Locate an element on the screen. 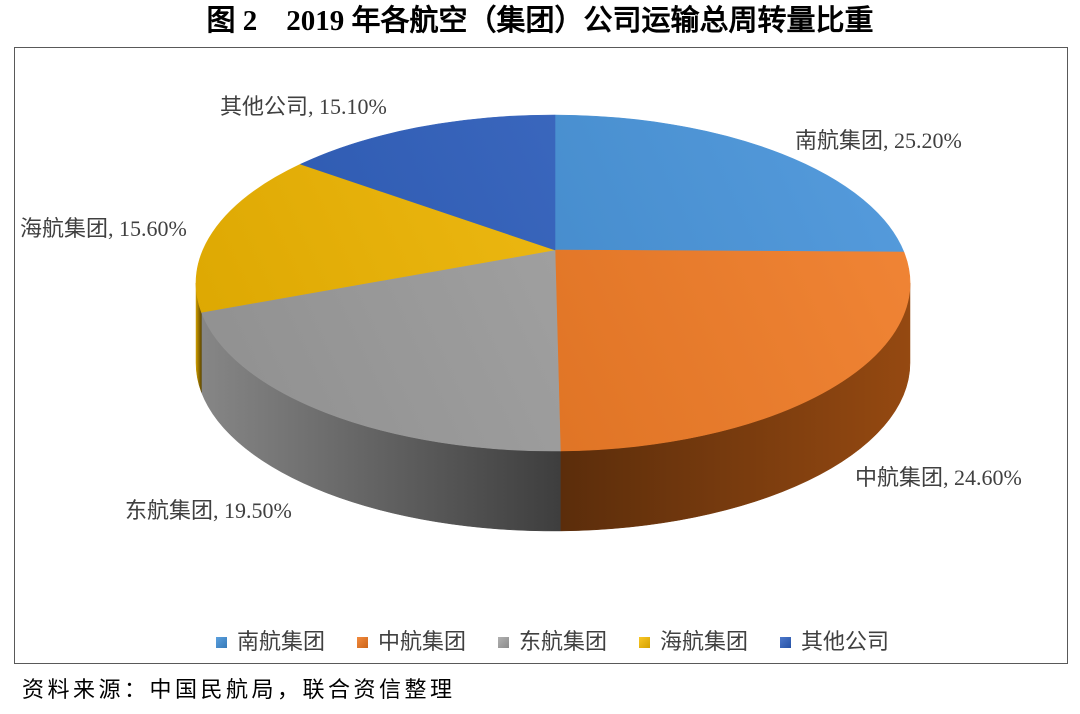  data-label-air-china: 中航集团, 24.60% is located at coordinates (938, 477).